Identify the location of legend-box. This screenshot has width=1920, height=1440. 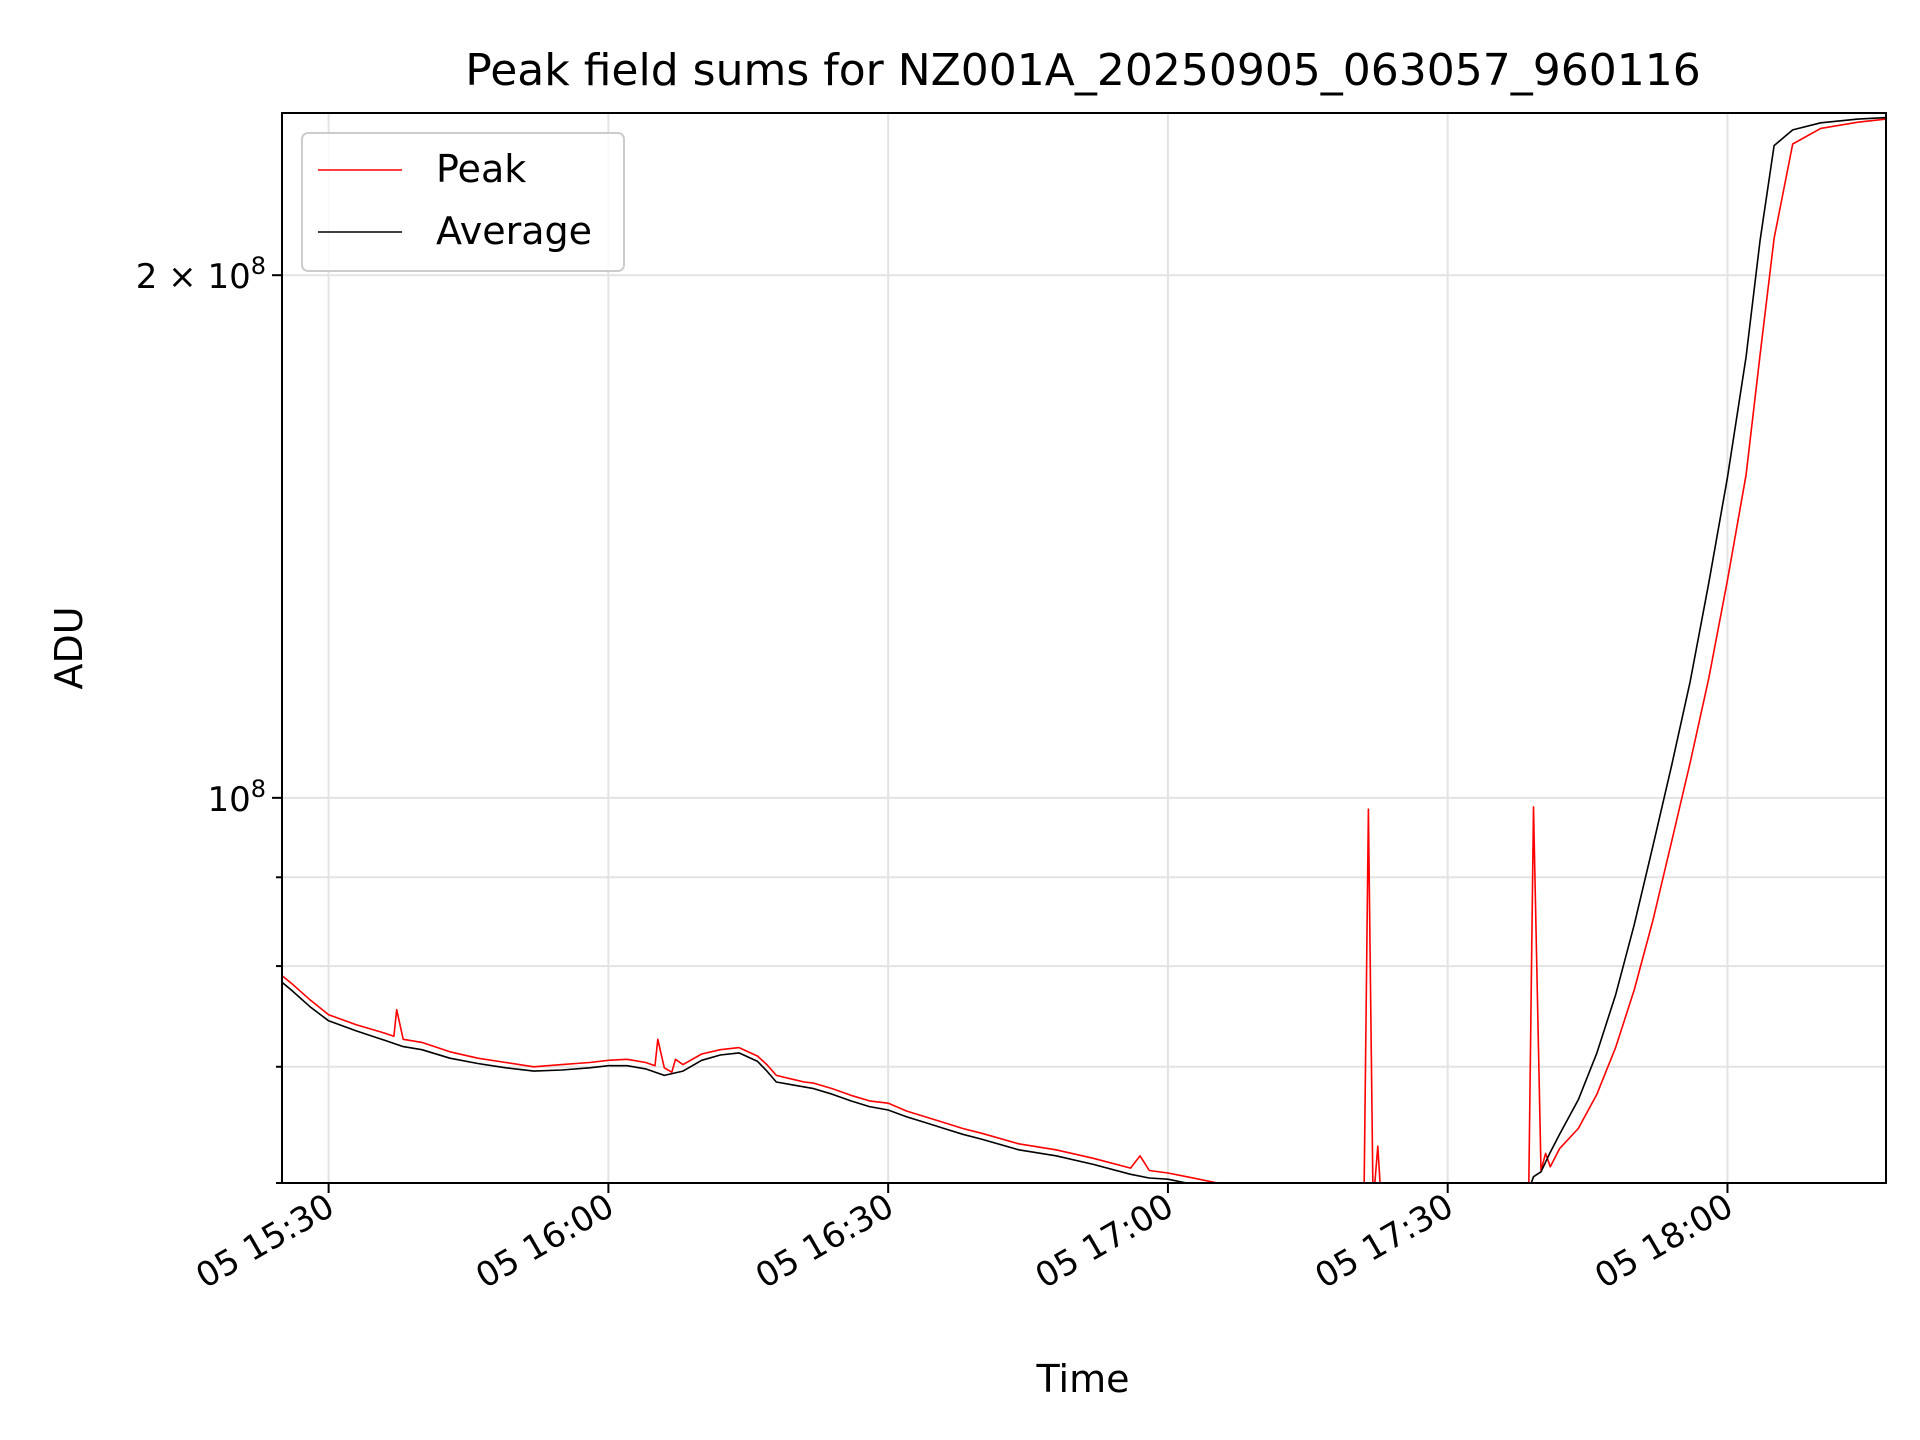
(463, 202).